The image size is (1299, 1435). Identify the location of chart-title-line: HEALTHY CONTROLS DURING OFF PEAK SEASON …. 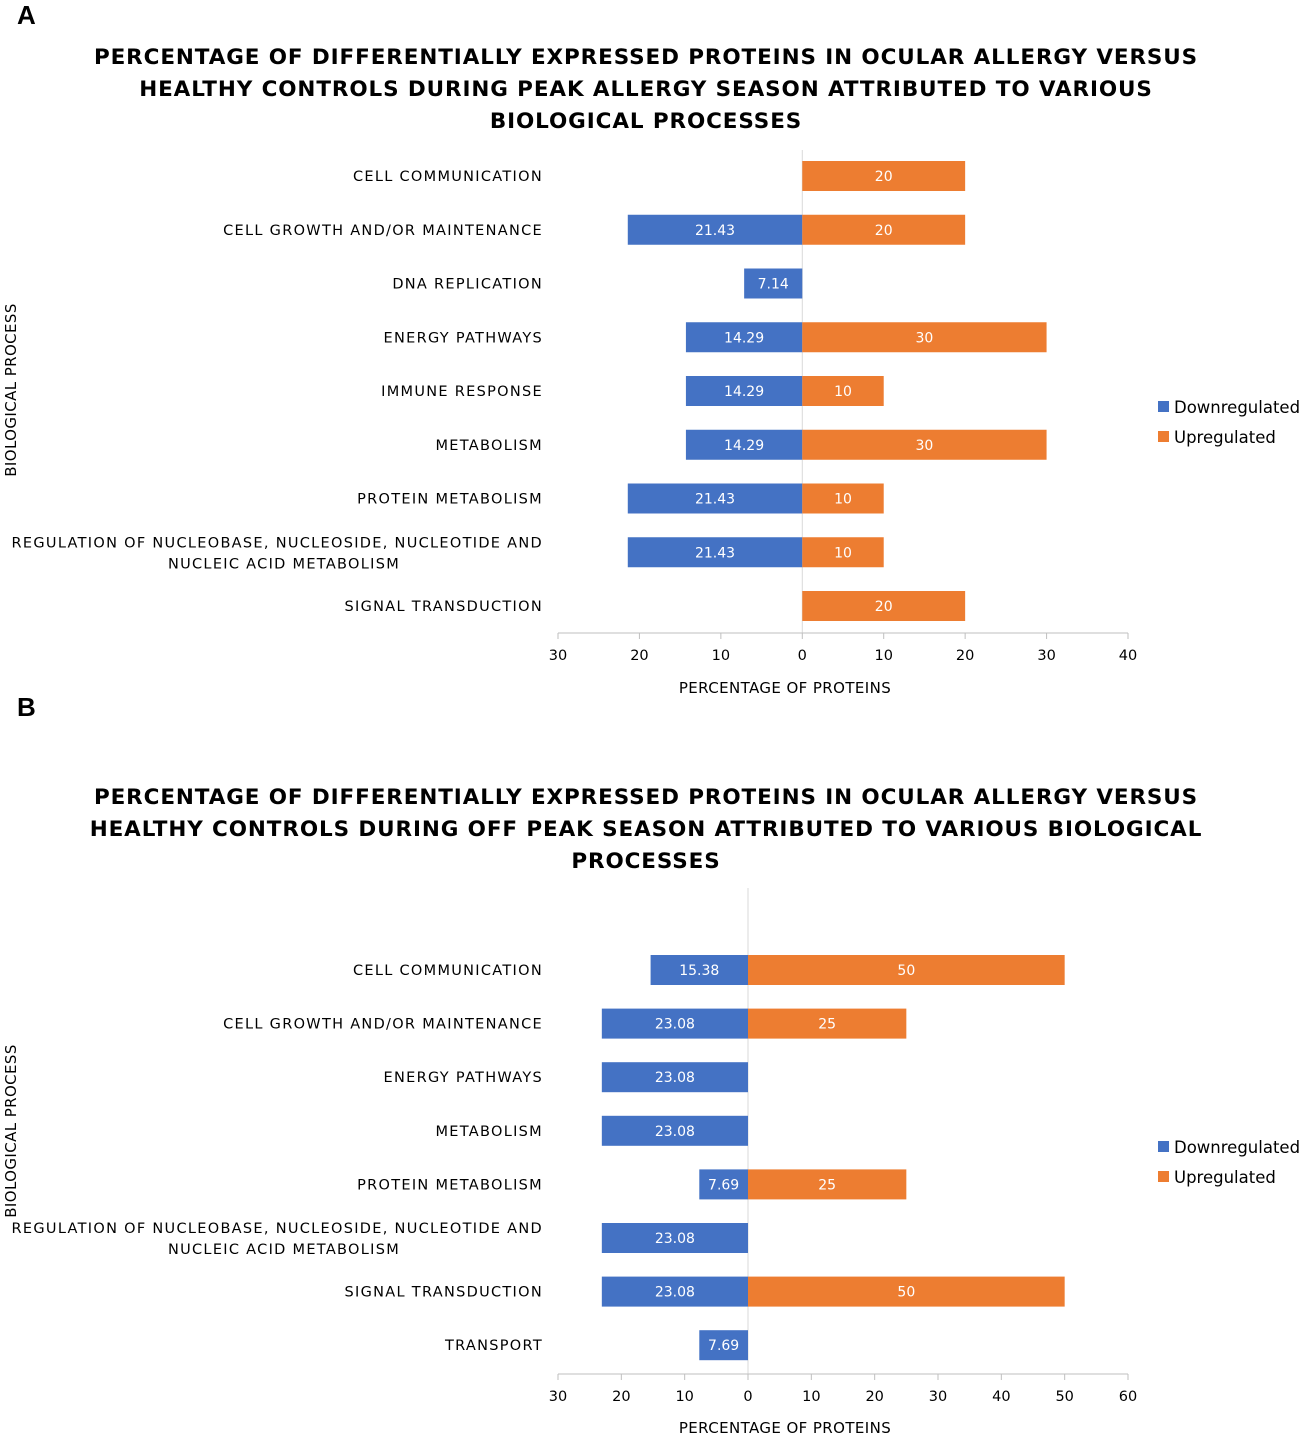
(646, 829).